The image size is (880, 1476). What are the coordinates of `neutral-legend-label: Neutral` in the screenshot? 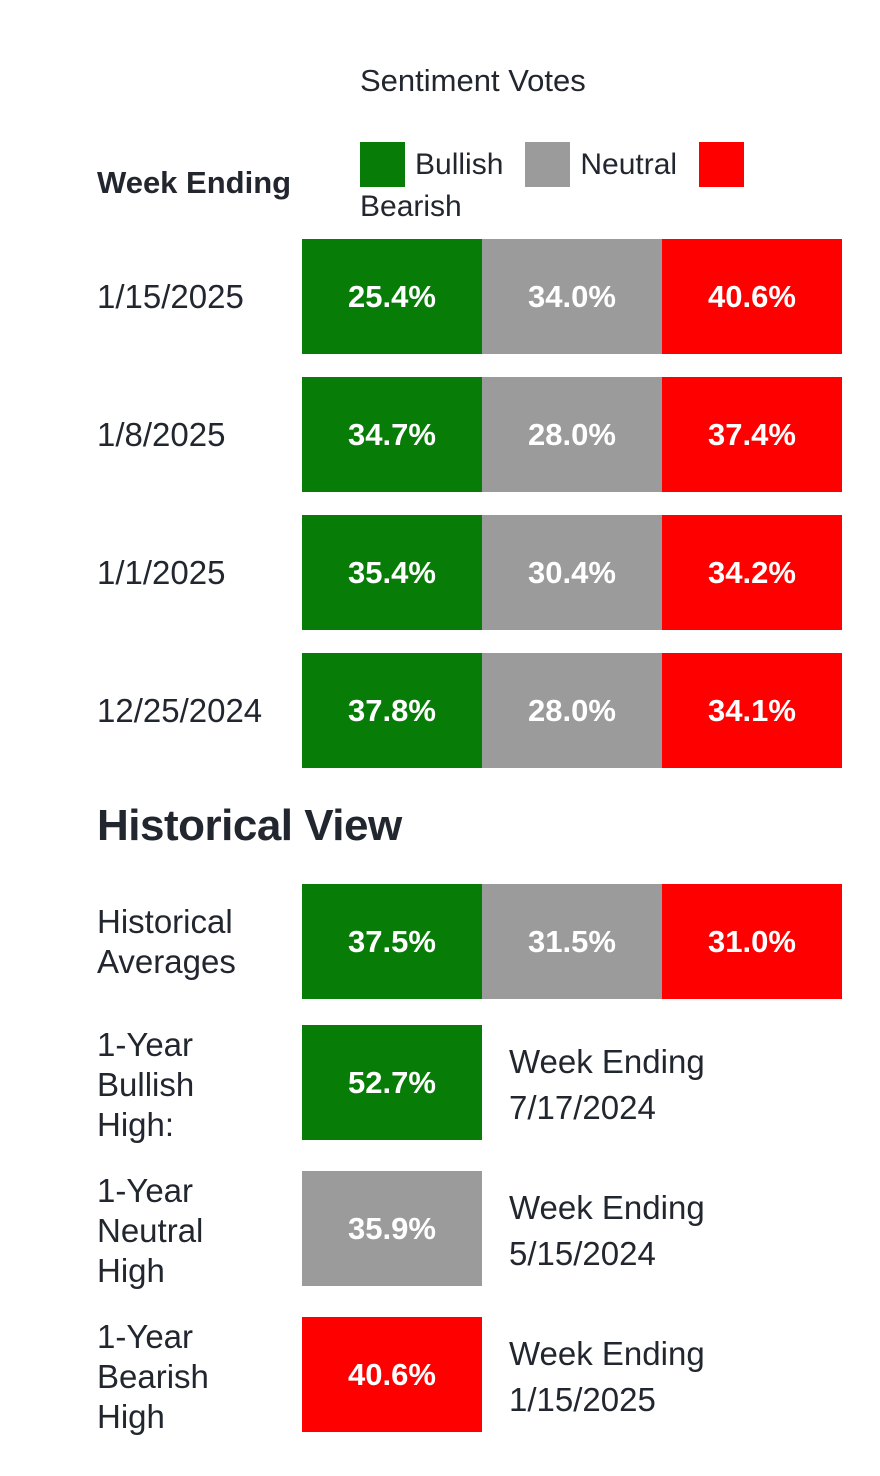 It's located at (629, 164).